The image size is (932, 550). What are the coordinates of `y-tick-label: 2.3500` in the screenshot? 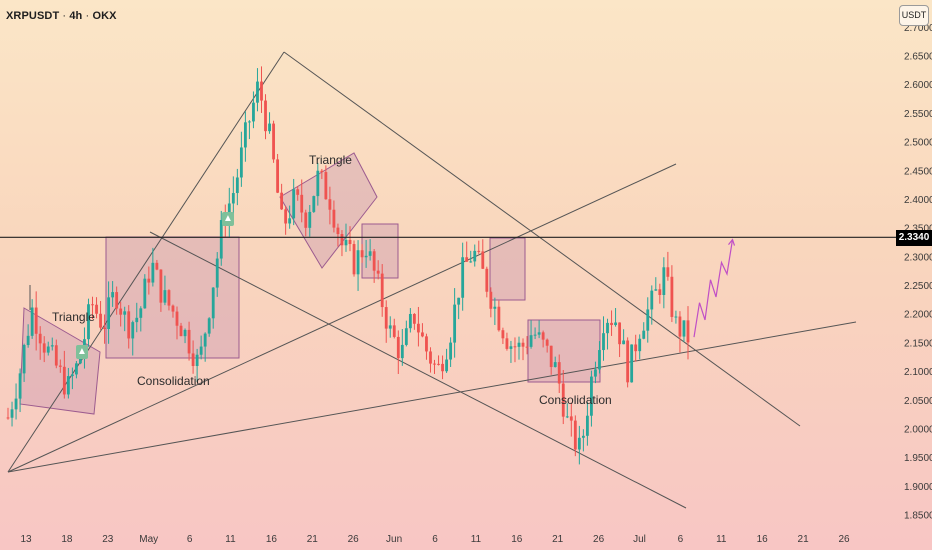 It's located at (918, 229).